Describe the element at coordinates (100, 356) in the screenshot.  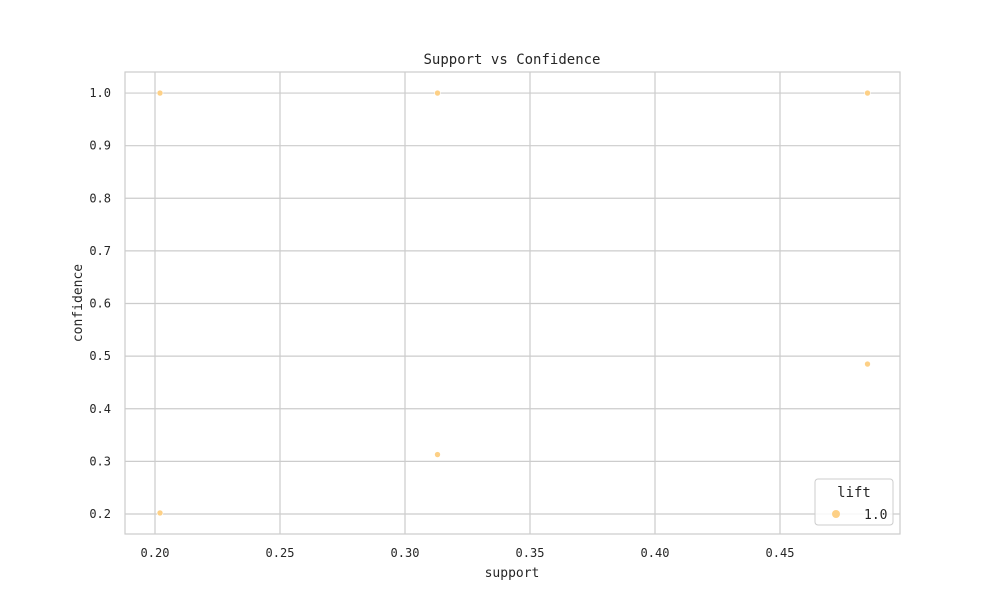
I see `y-tick-label: 0.5` at that location.